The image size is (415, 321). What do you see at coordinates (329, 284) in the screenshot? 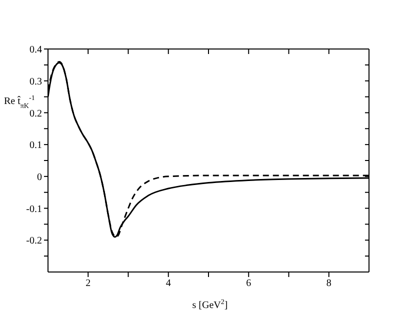
I see `x-tick-label: 8` at bounding box center [329, 284].